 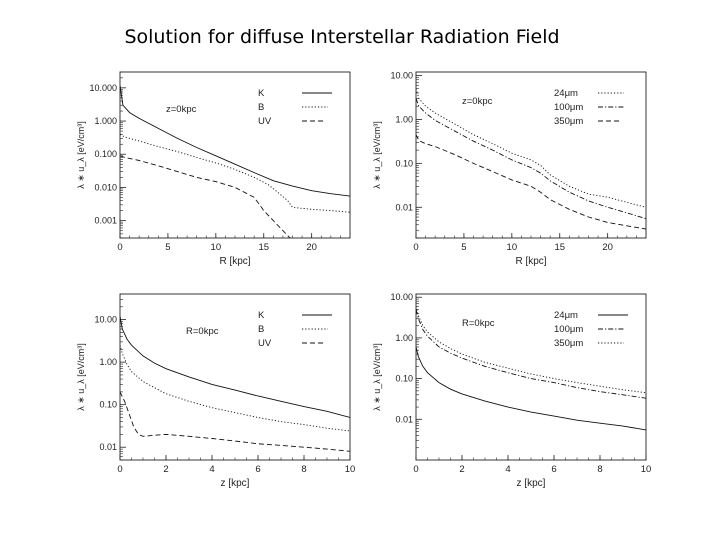 I want to click on y-tick-label: 0.100, so click(x=105, y=154).